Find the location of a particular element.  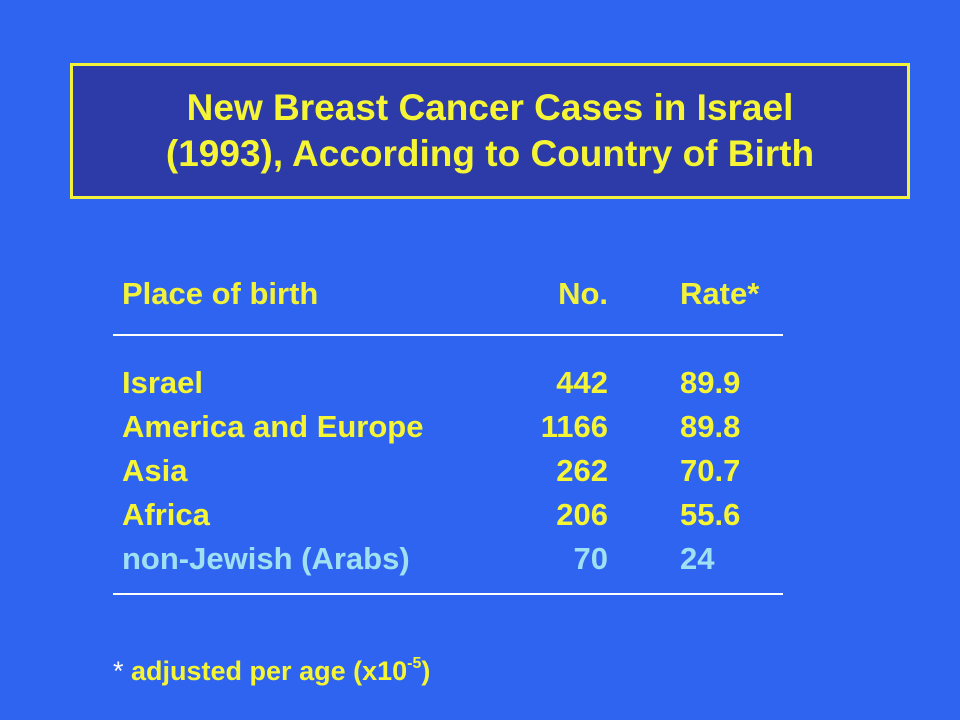

table-header: Place of birth No. Rate* is located at coordinates (452, 298).